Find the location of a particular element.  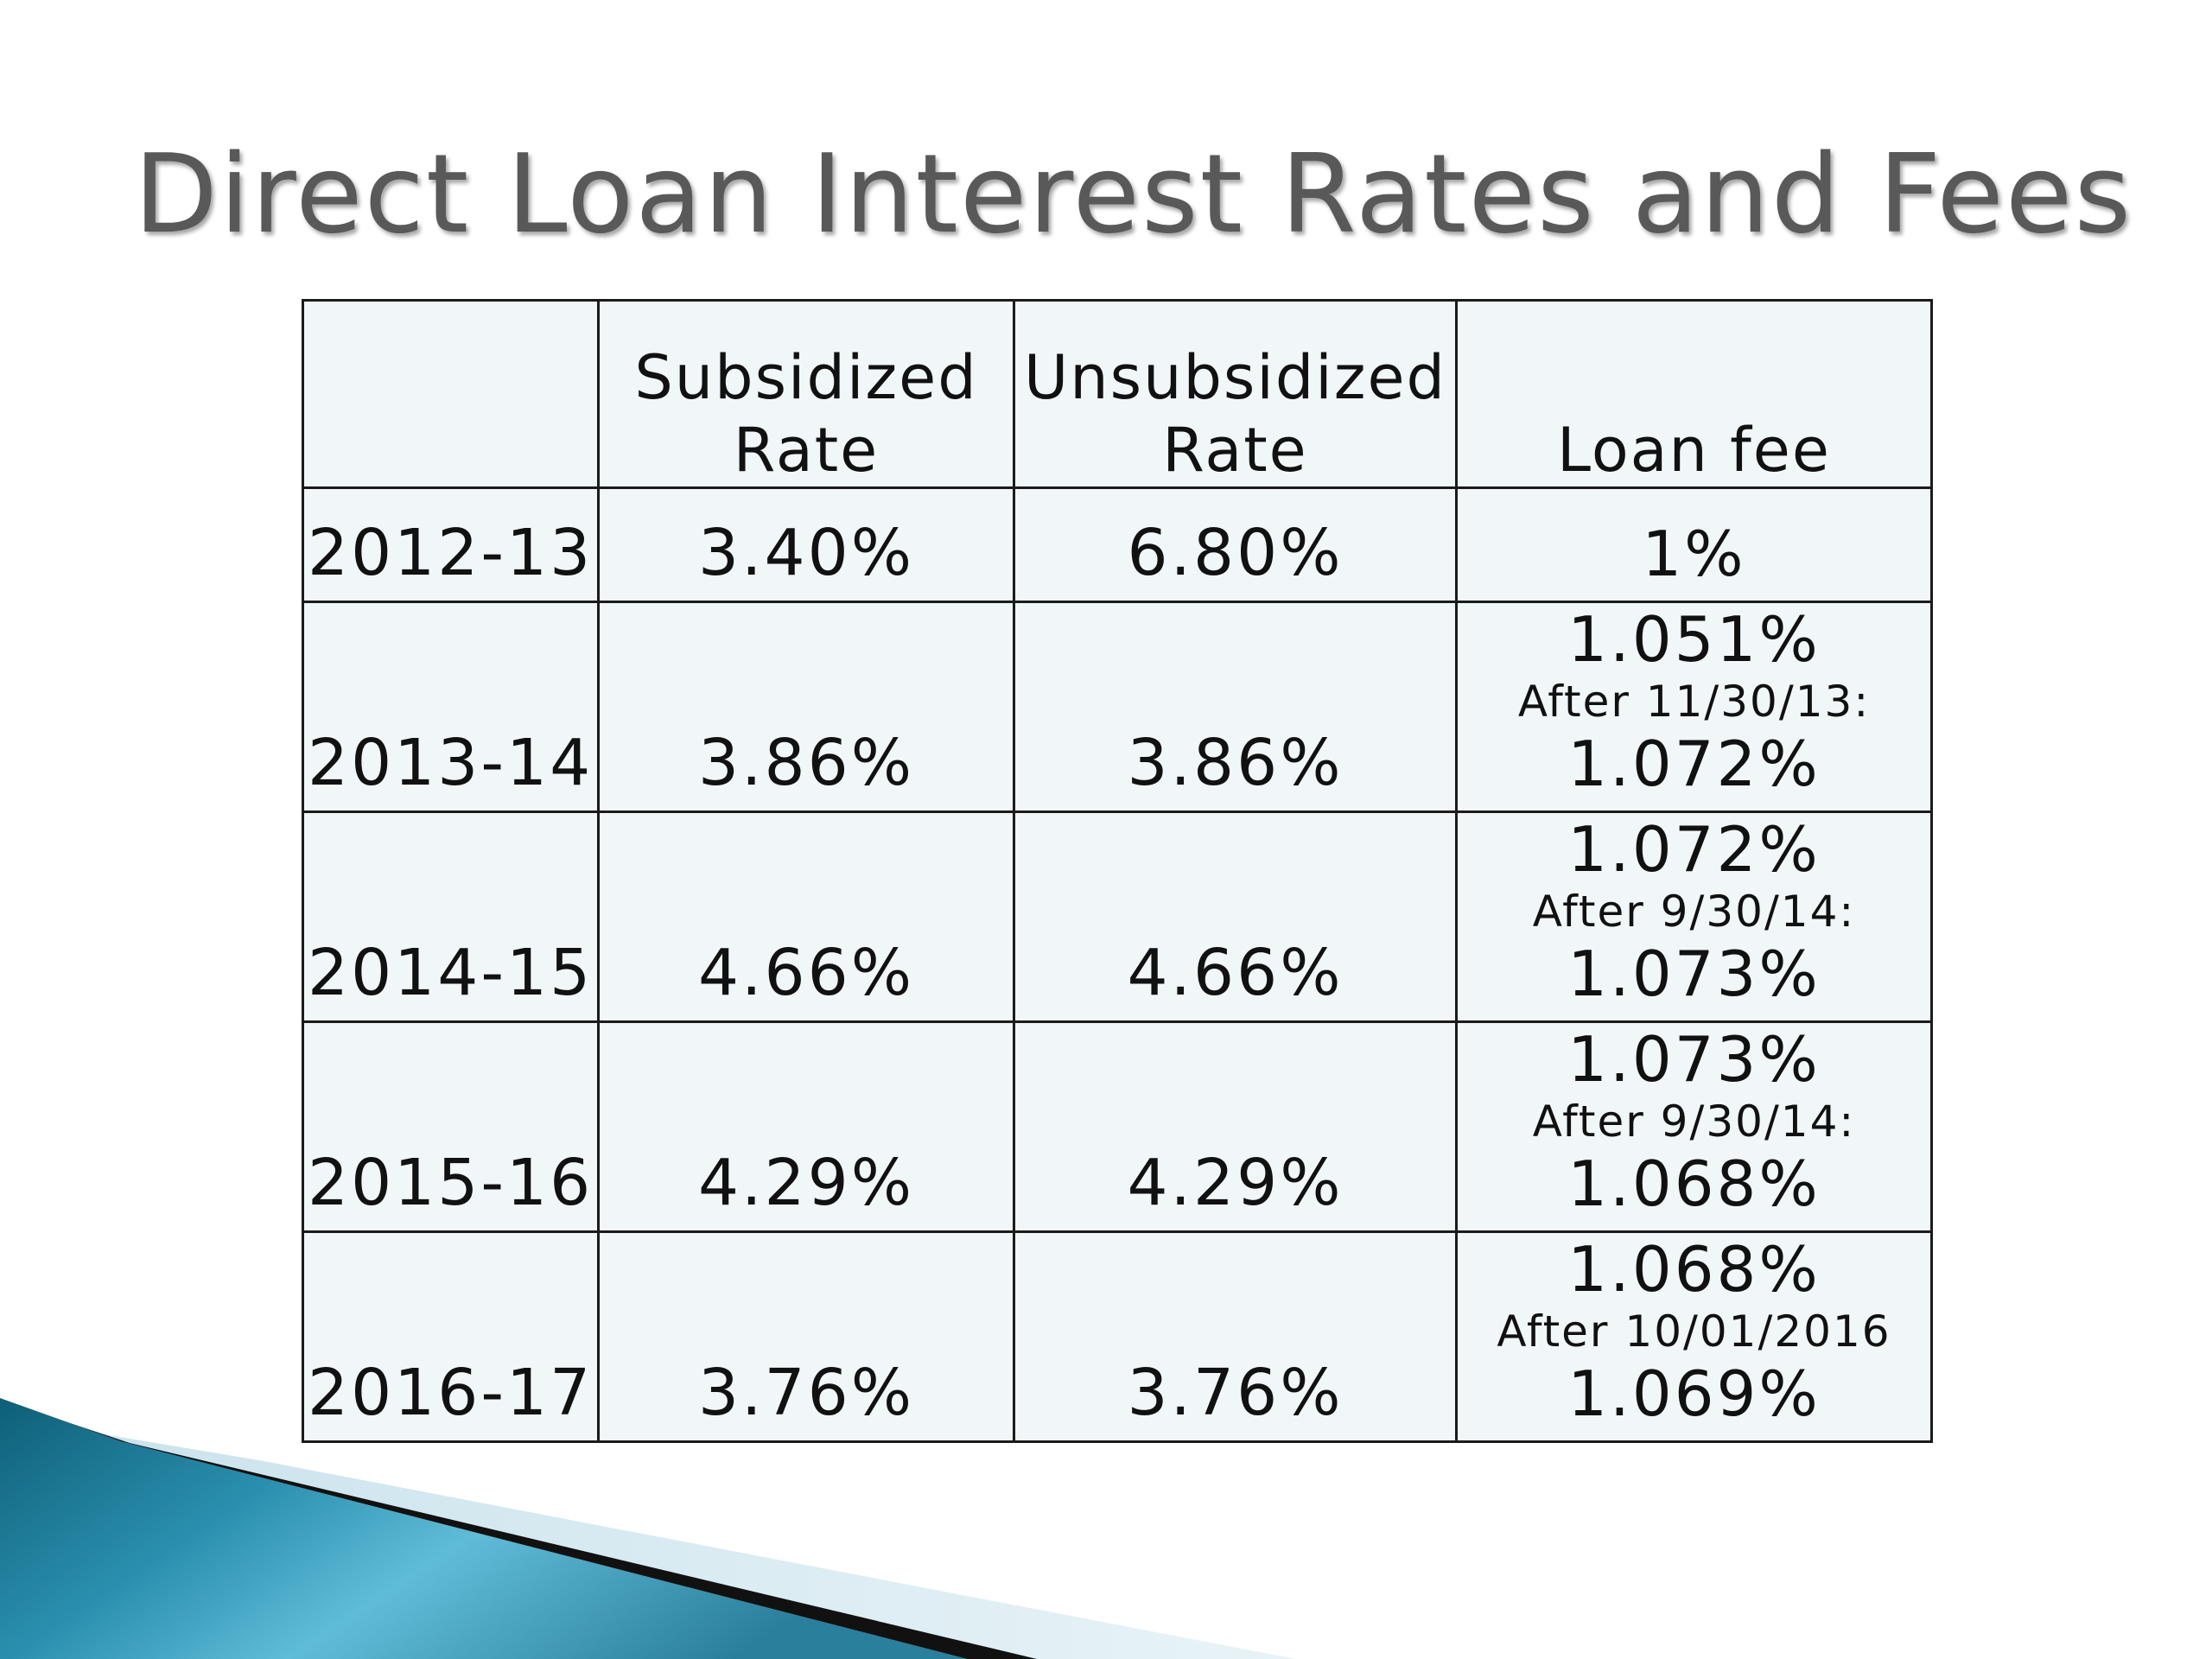

loan-fee-cell: 1.051% After 11/30/13: 1.072% is located at coordinates (1694, 707).